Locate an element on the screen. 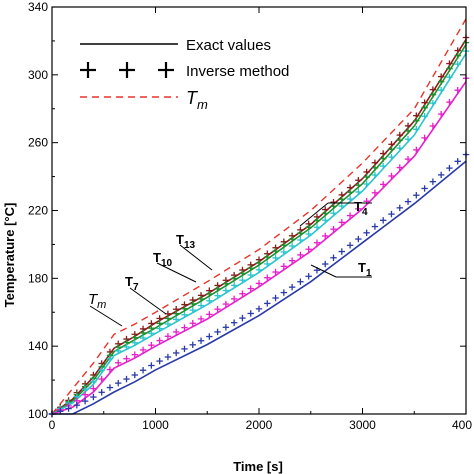 This screenshot has width=474, height=474. x-tick-label: 2000 is located at coordinates (259, 425).